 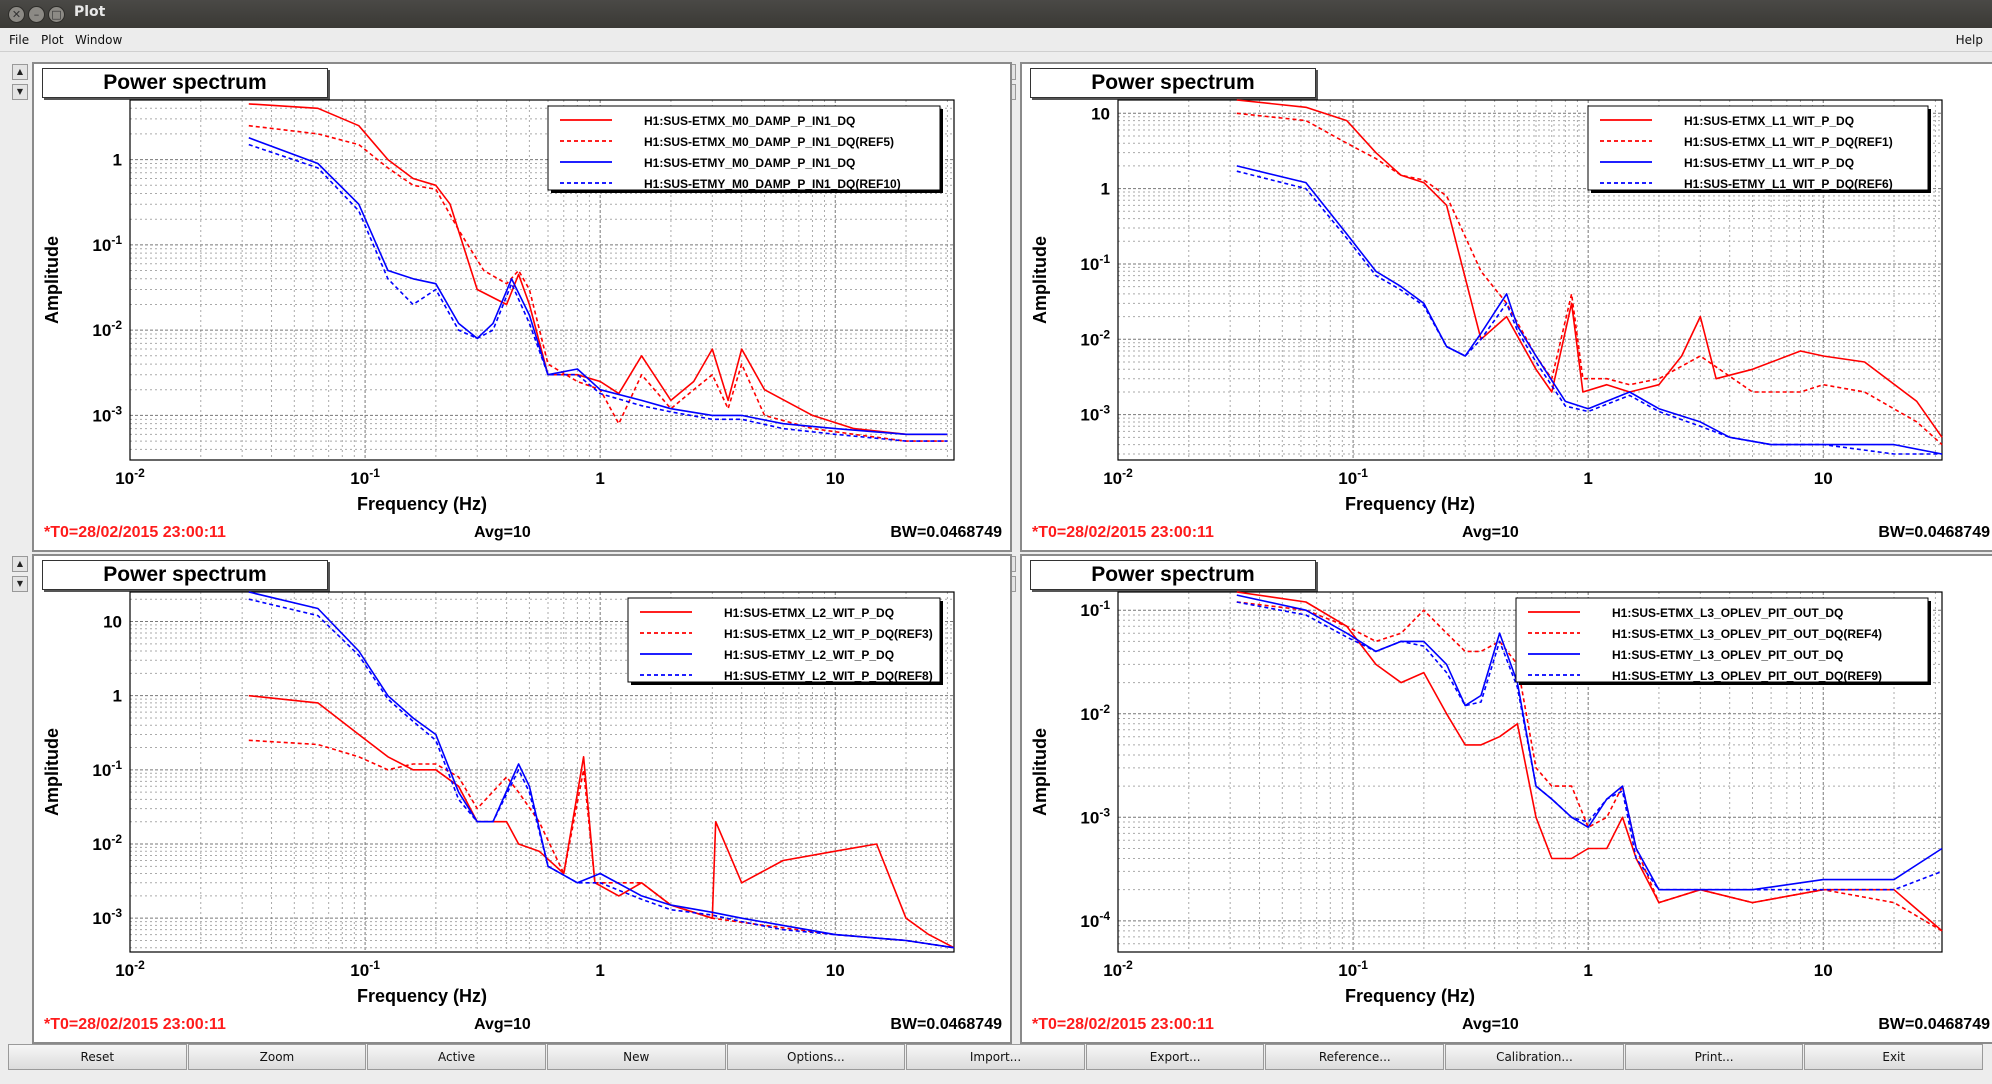 What do you see at coordinates (97, 1057) in the screenshot?
I see `reset-button: Reset` at bounding box center [97, 1057].